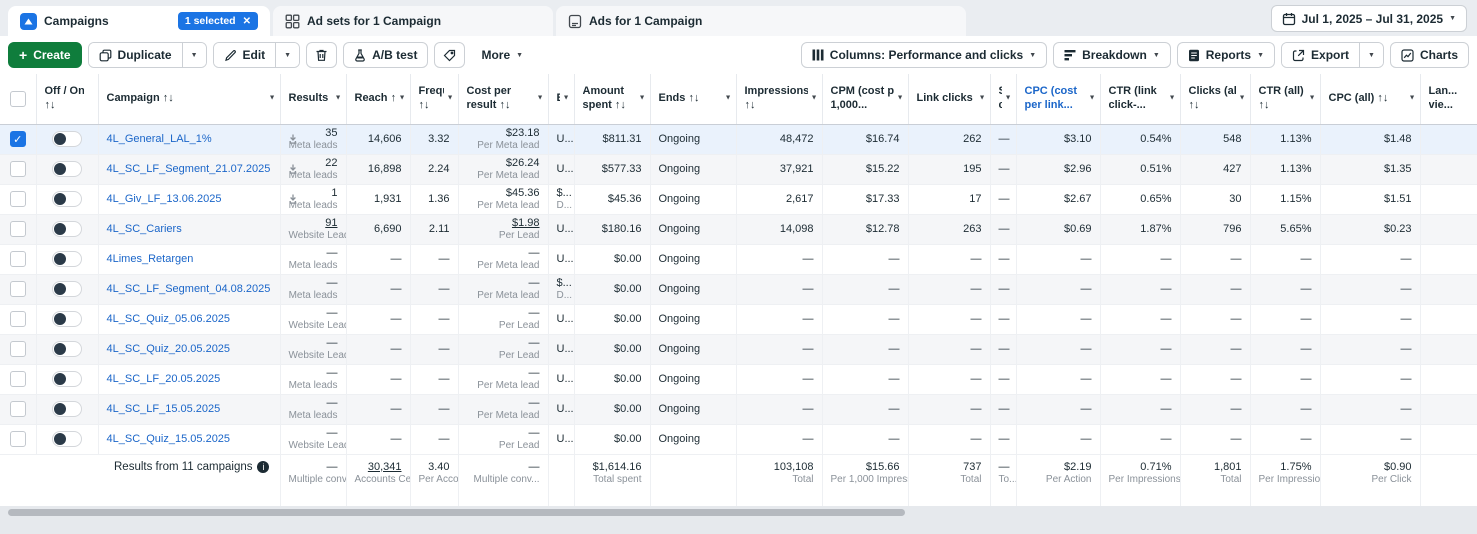 The image size is (1477, 534). What do you see at coordinates (287, 55) in the screenshot?
I see `edit-dropdown: ▼` at bounding box center [287, 55].